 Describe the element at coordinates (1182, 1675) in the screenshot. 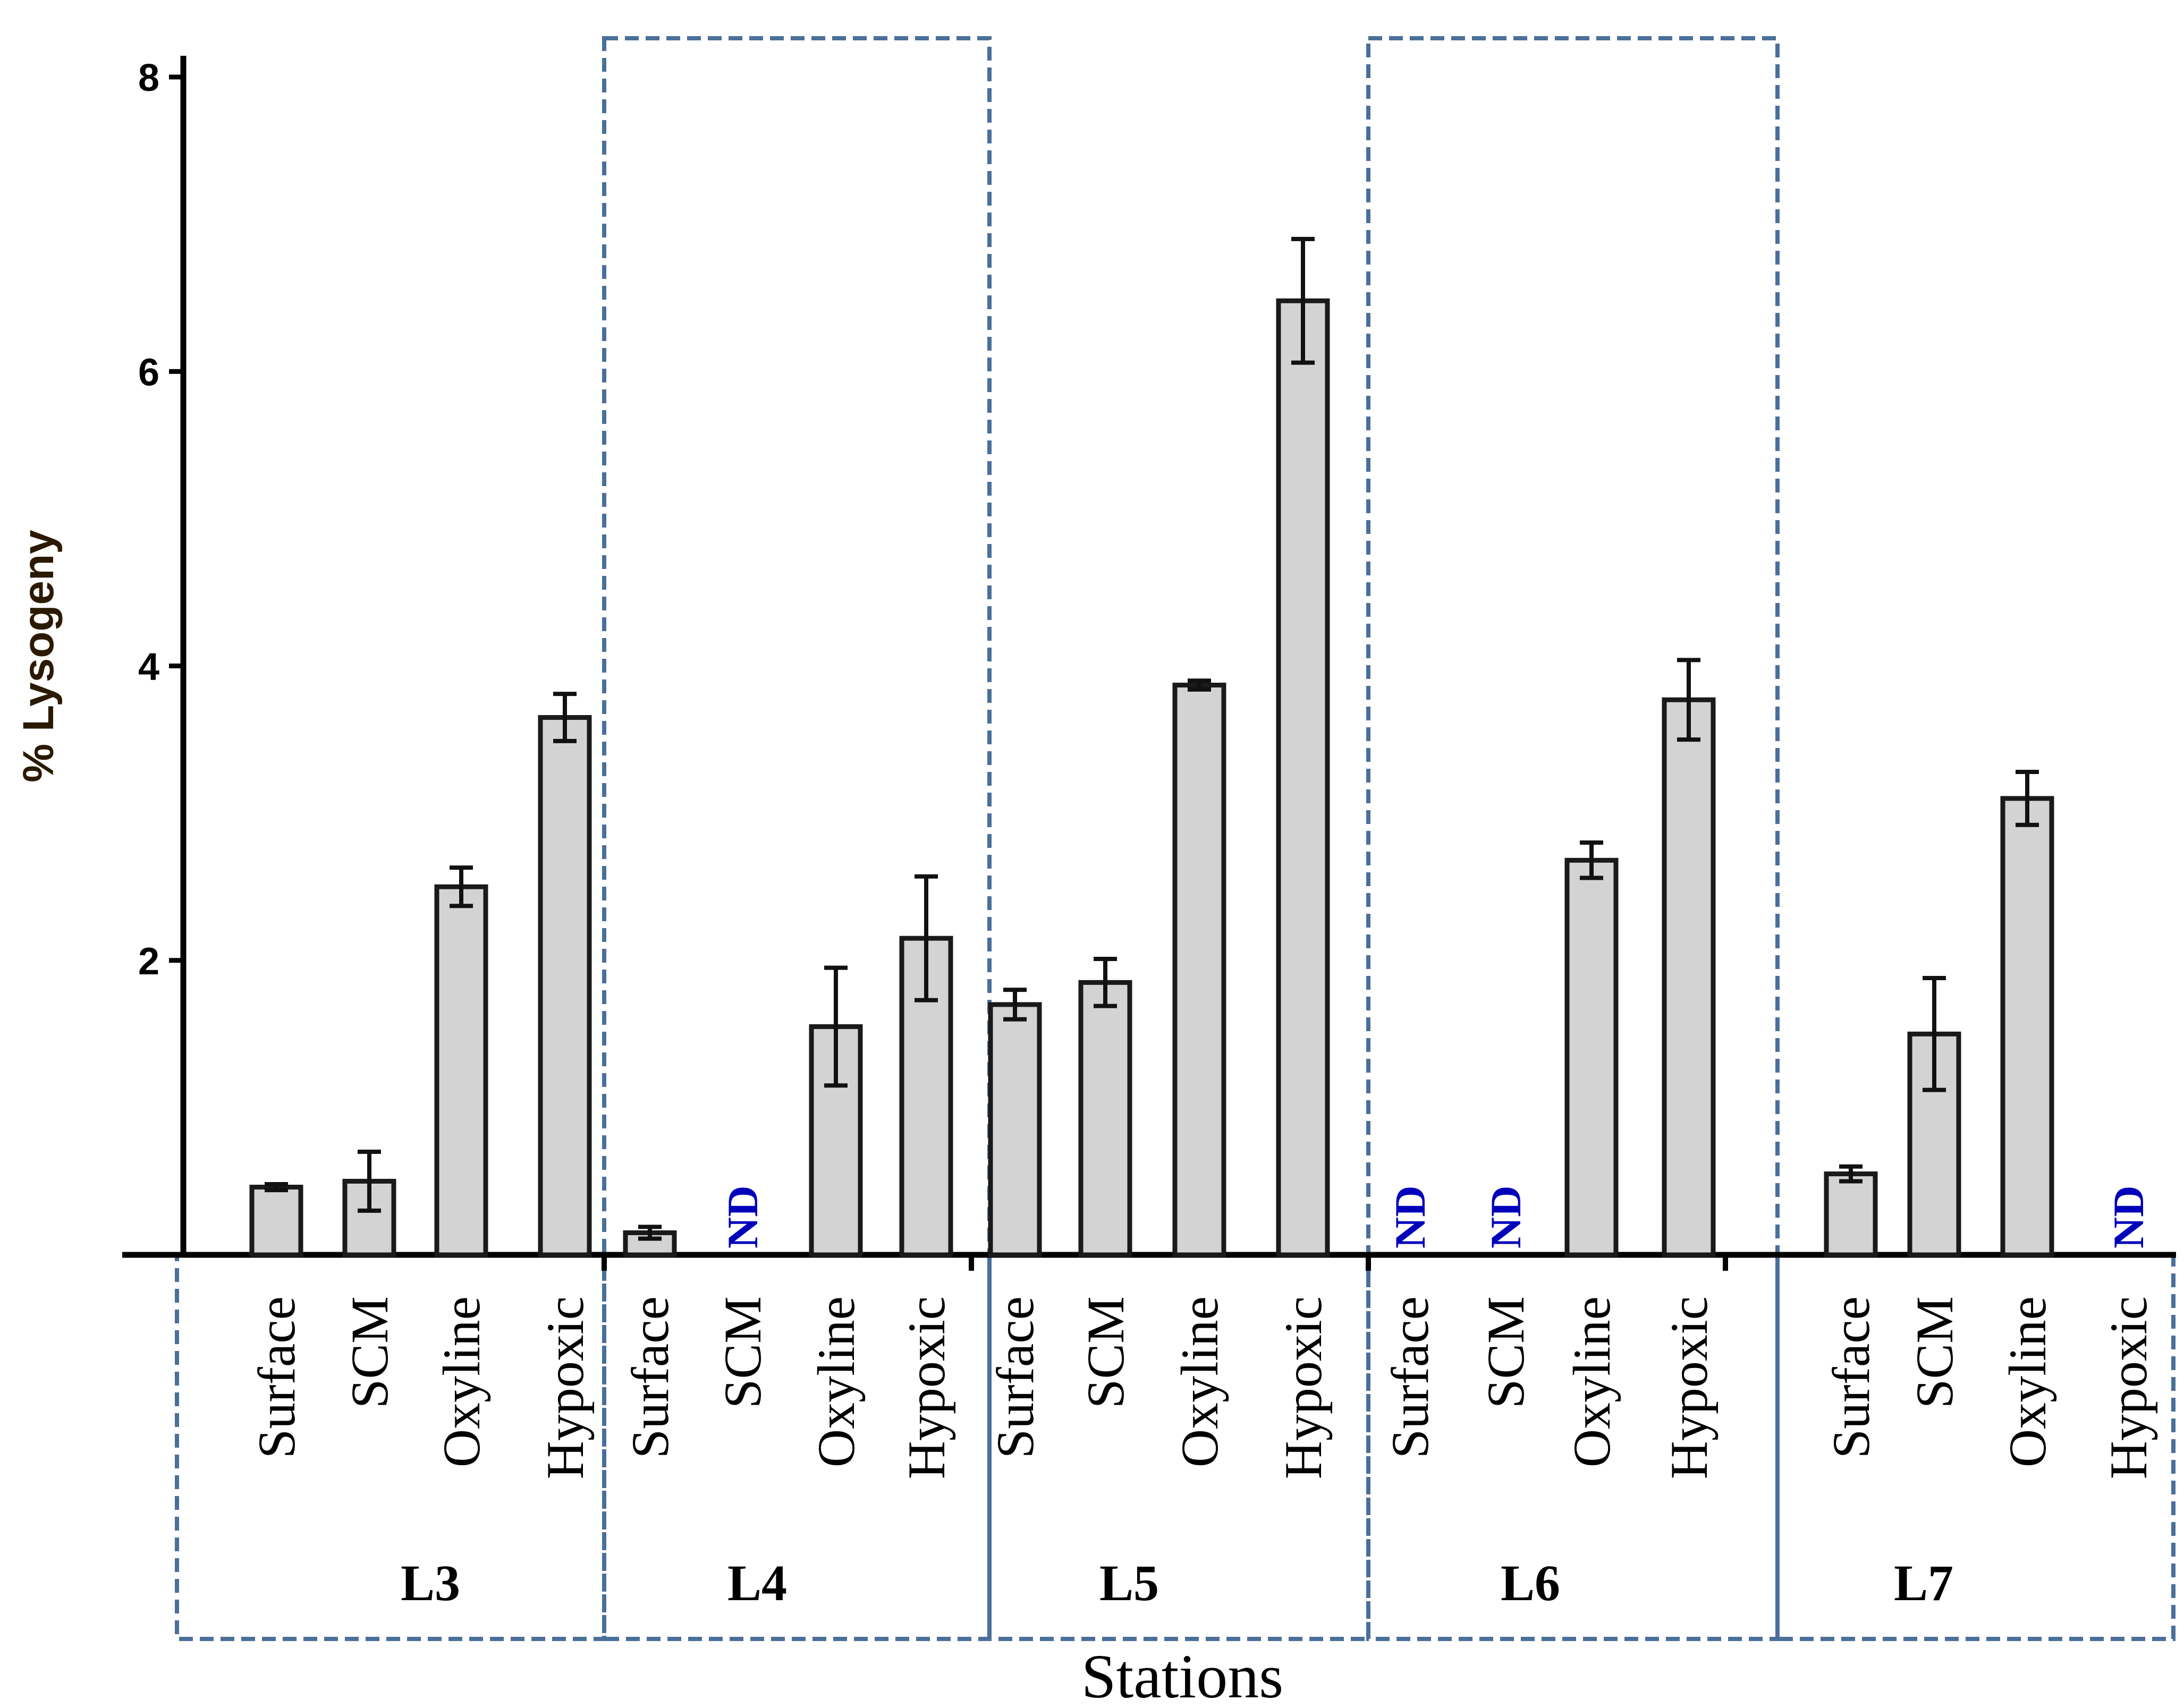

I see `x-axis-label: Stations` at that location.